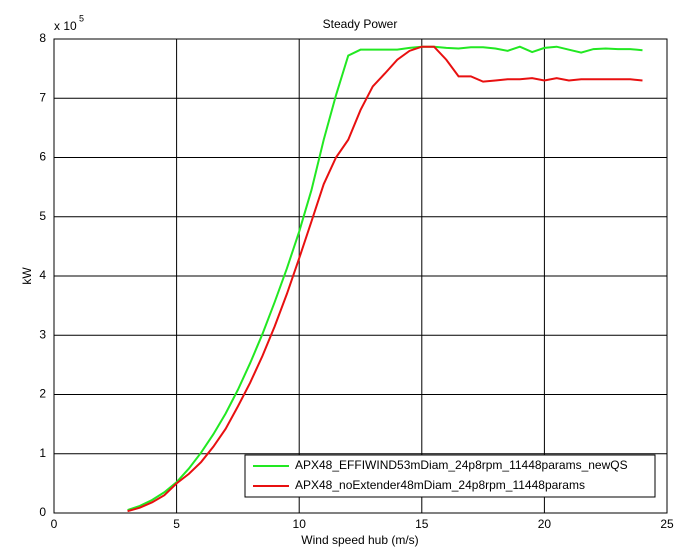  I want to click on x-tick-label: 15, so click(422, 524).